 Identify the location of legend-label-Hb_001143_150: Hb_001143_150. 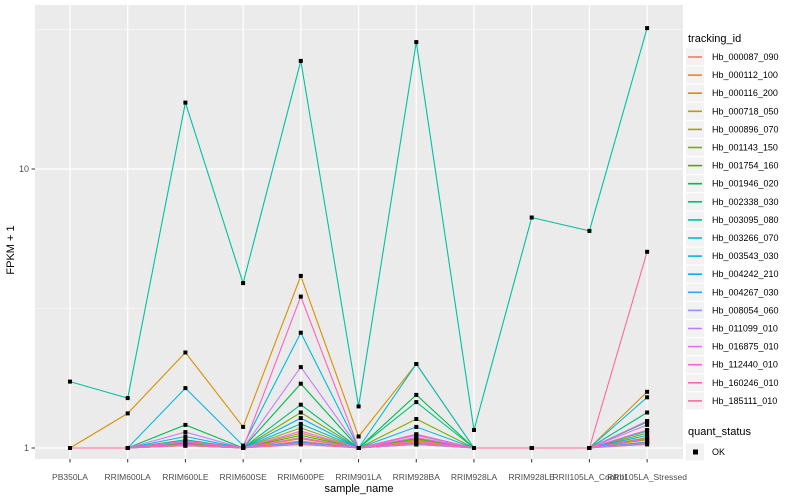
(745, 148).